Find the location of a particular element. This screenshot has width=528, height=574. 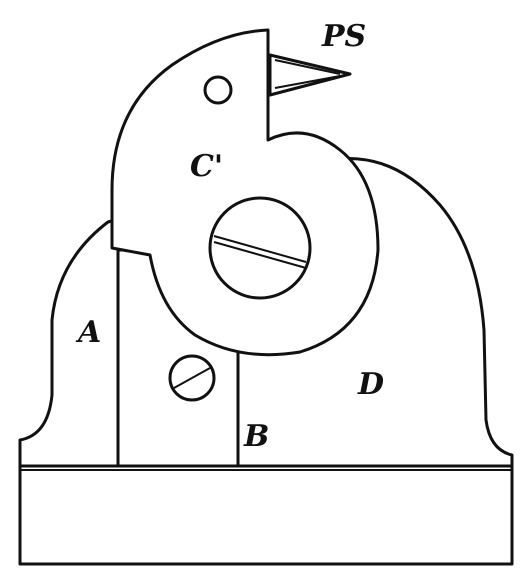

label-b: B is located at coordinates (257, 436).